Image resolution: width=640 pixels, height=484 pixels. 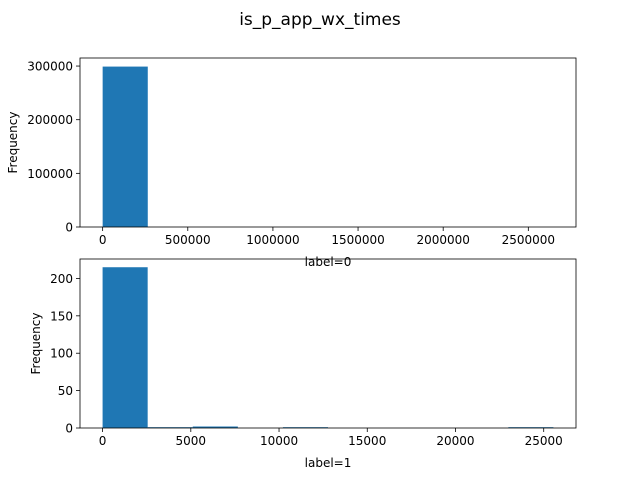 What do you see at coordinates (279, 441) in the screenshot?
I see `x-tick-label: 10000` at bounding box center [279, 441].